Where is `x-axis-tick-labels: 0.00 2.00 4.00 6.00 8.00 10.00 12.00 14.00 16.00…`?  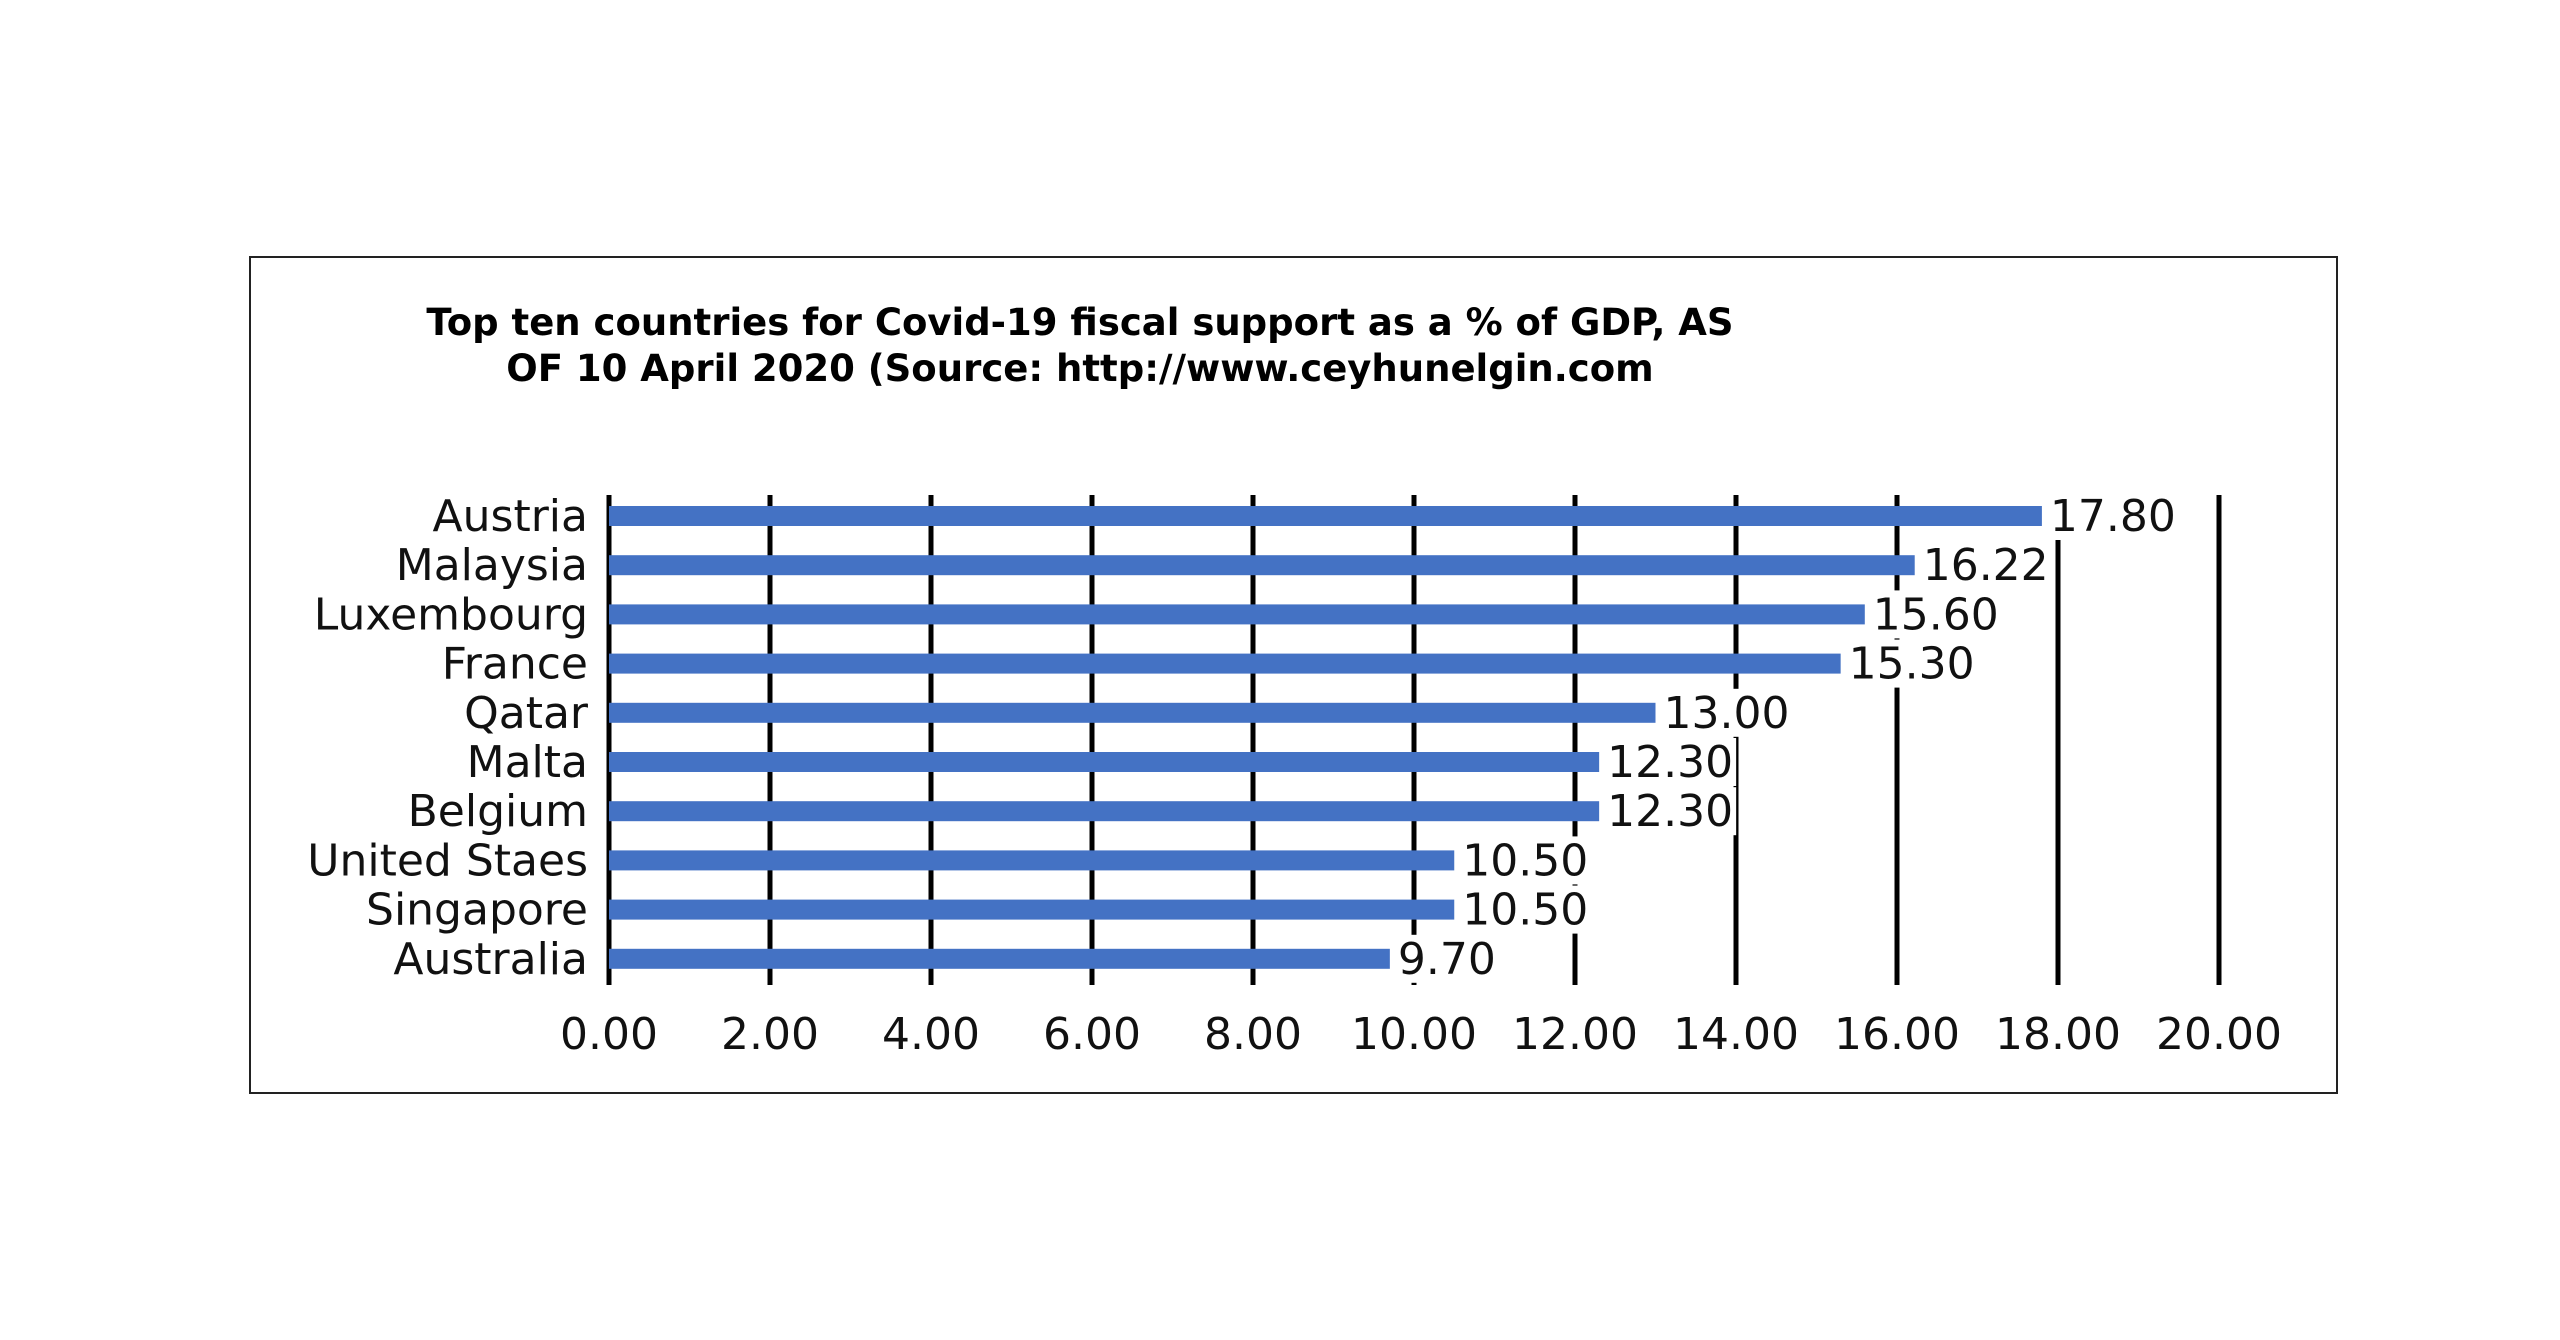
x-axis-tick-labels: 0.00 2.00 4.00 6.00 8.00 10.00 12.00 14.00 16.00… is located at coordinates (1421, 1034).